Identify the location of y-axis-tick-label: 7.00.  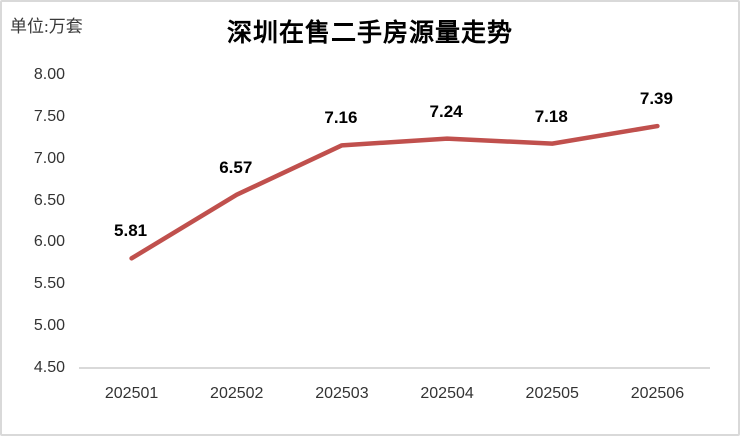
(49, 158).